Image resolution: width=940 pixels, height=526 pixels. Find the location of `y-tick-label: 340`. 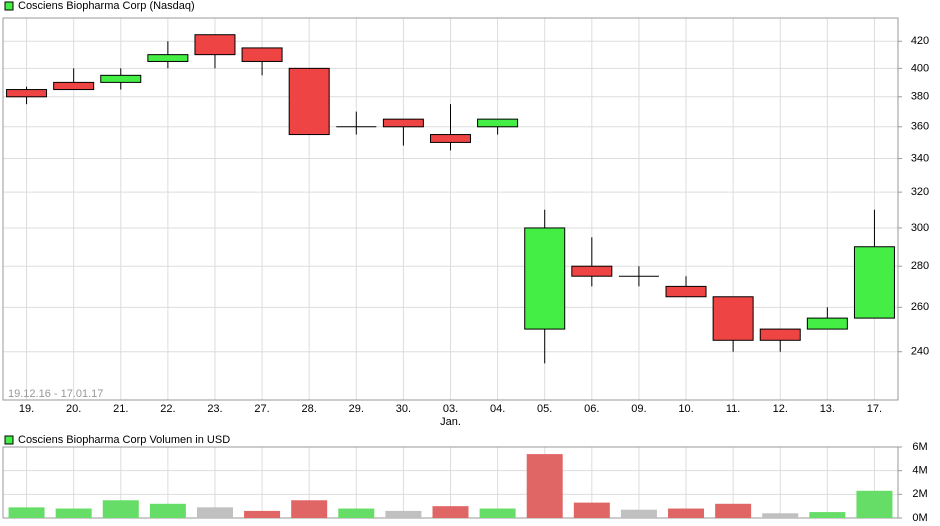

y-tick-label: 340 is located at coordinates (920, 158).